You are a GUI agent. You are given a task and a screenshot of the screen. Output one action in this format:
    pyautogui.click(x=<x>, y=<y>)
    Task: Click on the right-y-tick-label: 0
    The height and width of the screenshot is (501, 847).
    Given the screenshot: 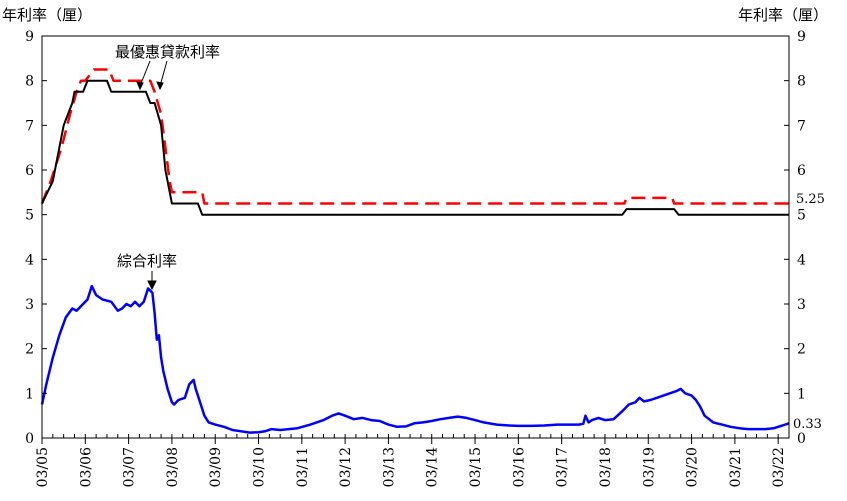 What is the action you would take?
    pyautogui.click(x=801, y=439)
    